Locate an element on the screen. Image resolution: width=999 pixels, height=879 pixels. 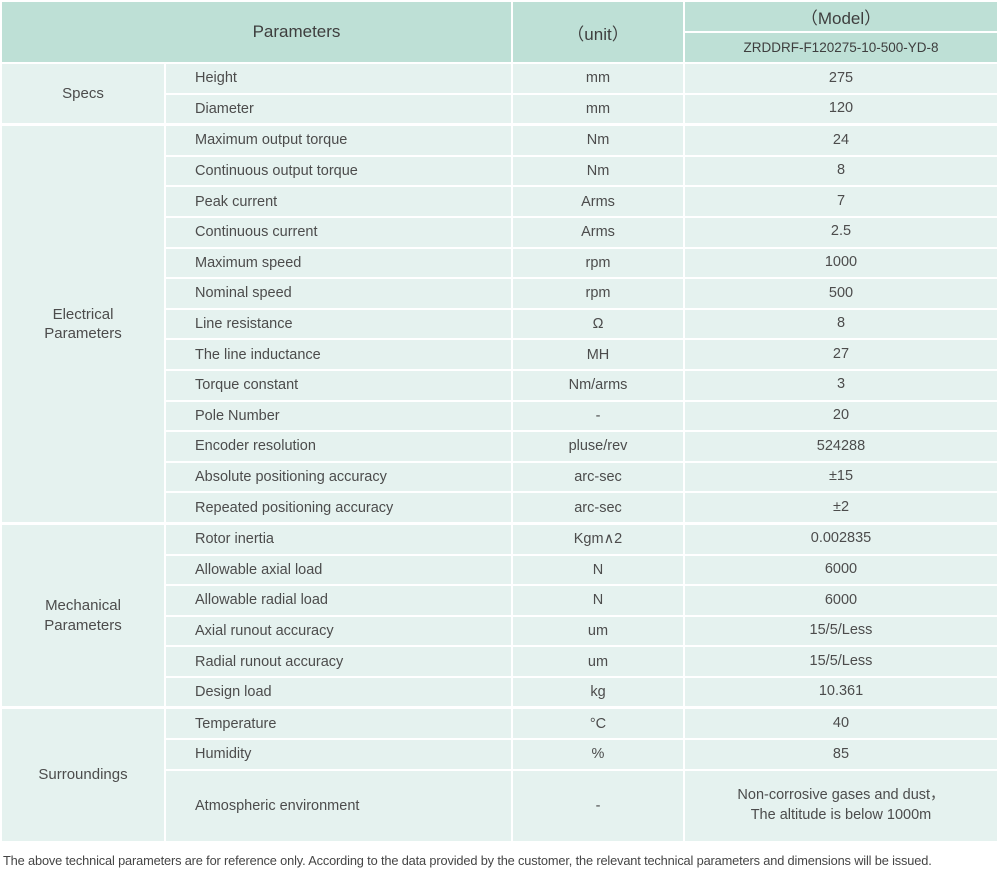
group-label-text: Electrical Parameters is located at coordinates (83, 324).